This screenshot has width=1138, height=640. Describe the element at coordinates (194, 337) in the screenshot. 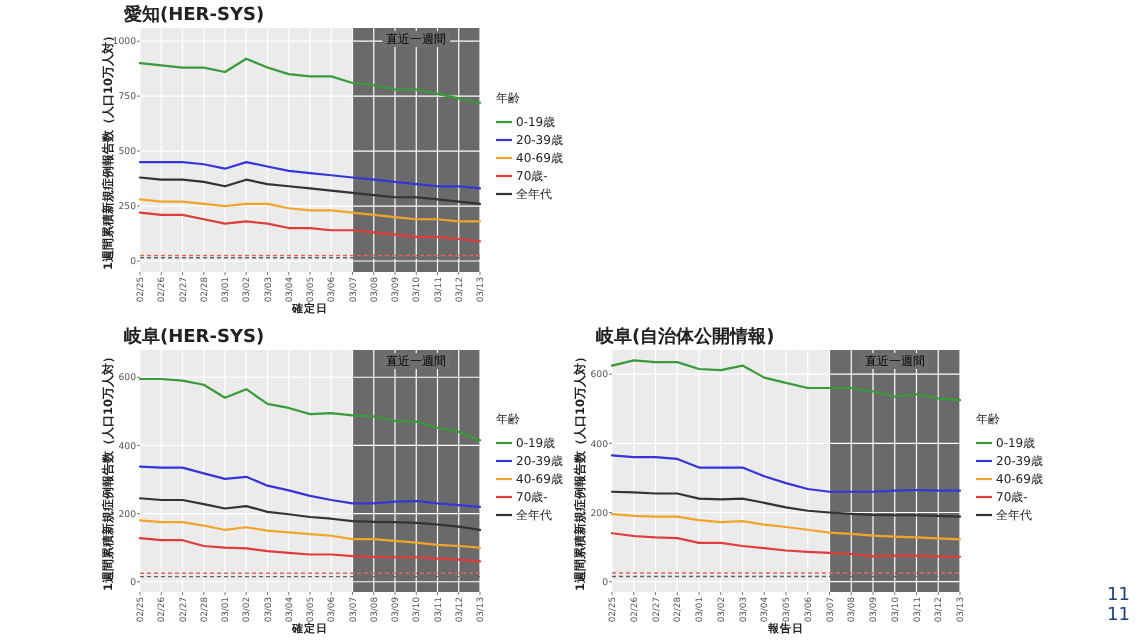

I see `chart-title: 岐阜(HER-SYS)` at that location.